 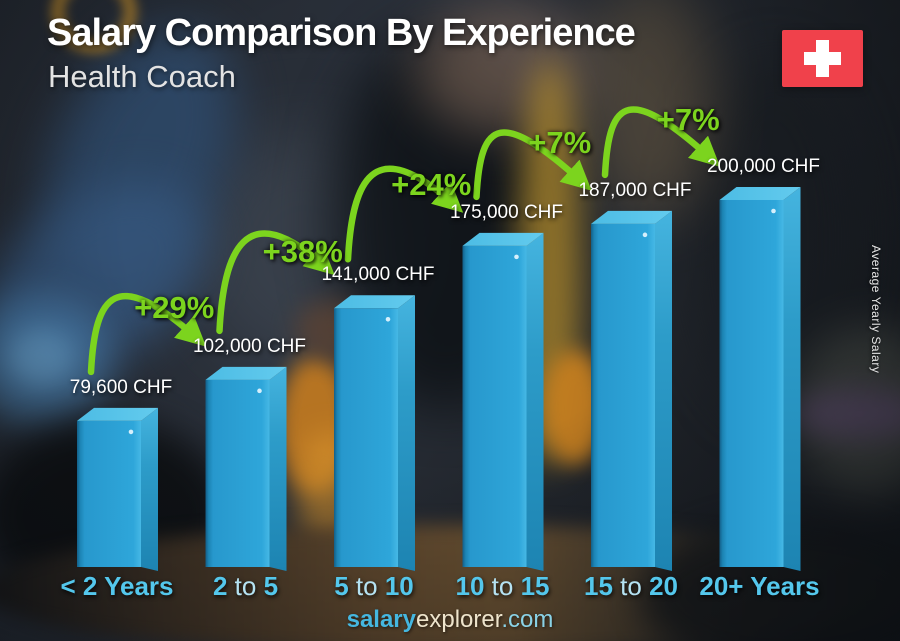 What do you see at coordinates (381, 619) in the screenshot?
I see `footer-brand-salary: salary` at bounding box center [381, 619].